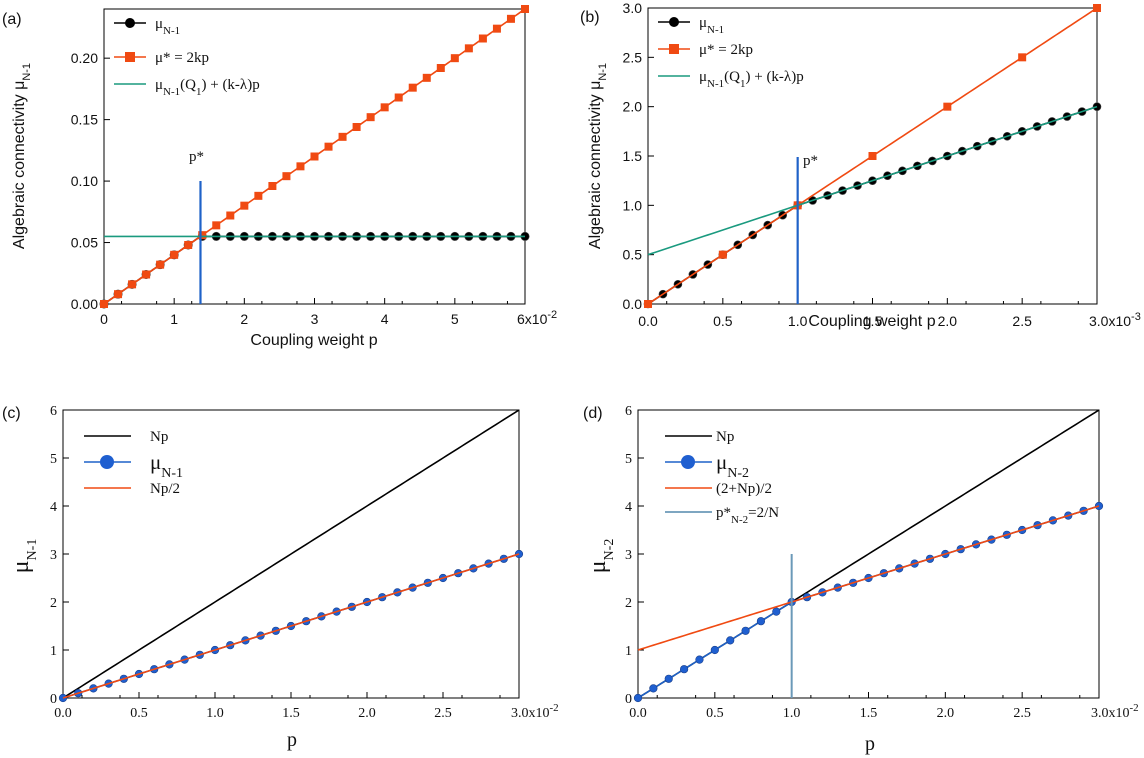 The width and height of the screenshot is (1144, 758). Describe the element at coordinates (674, 49) in the screenshot. I see `legend-b-marker-mustar` at that location.